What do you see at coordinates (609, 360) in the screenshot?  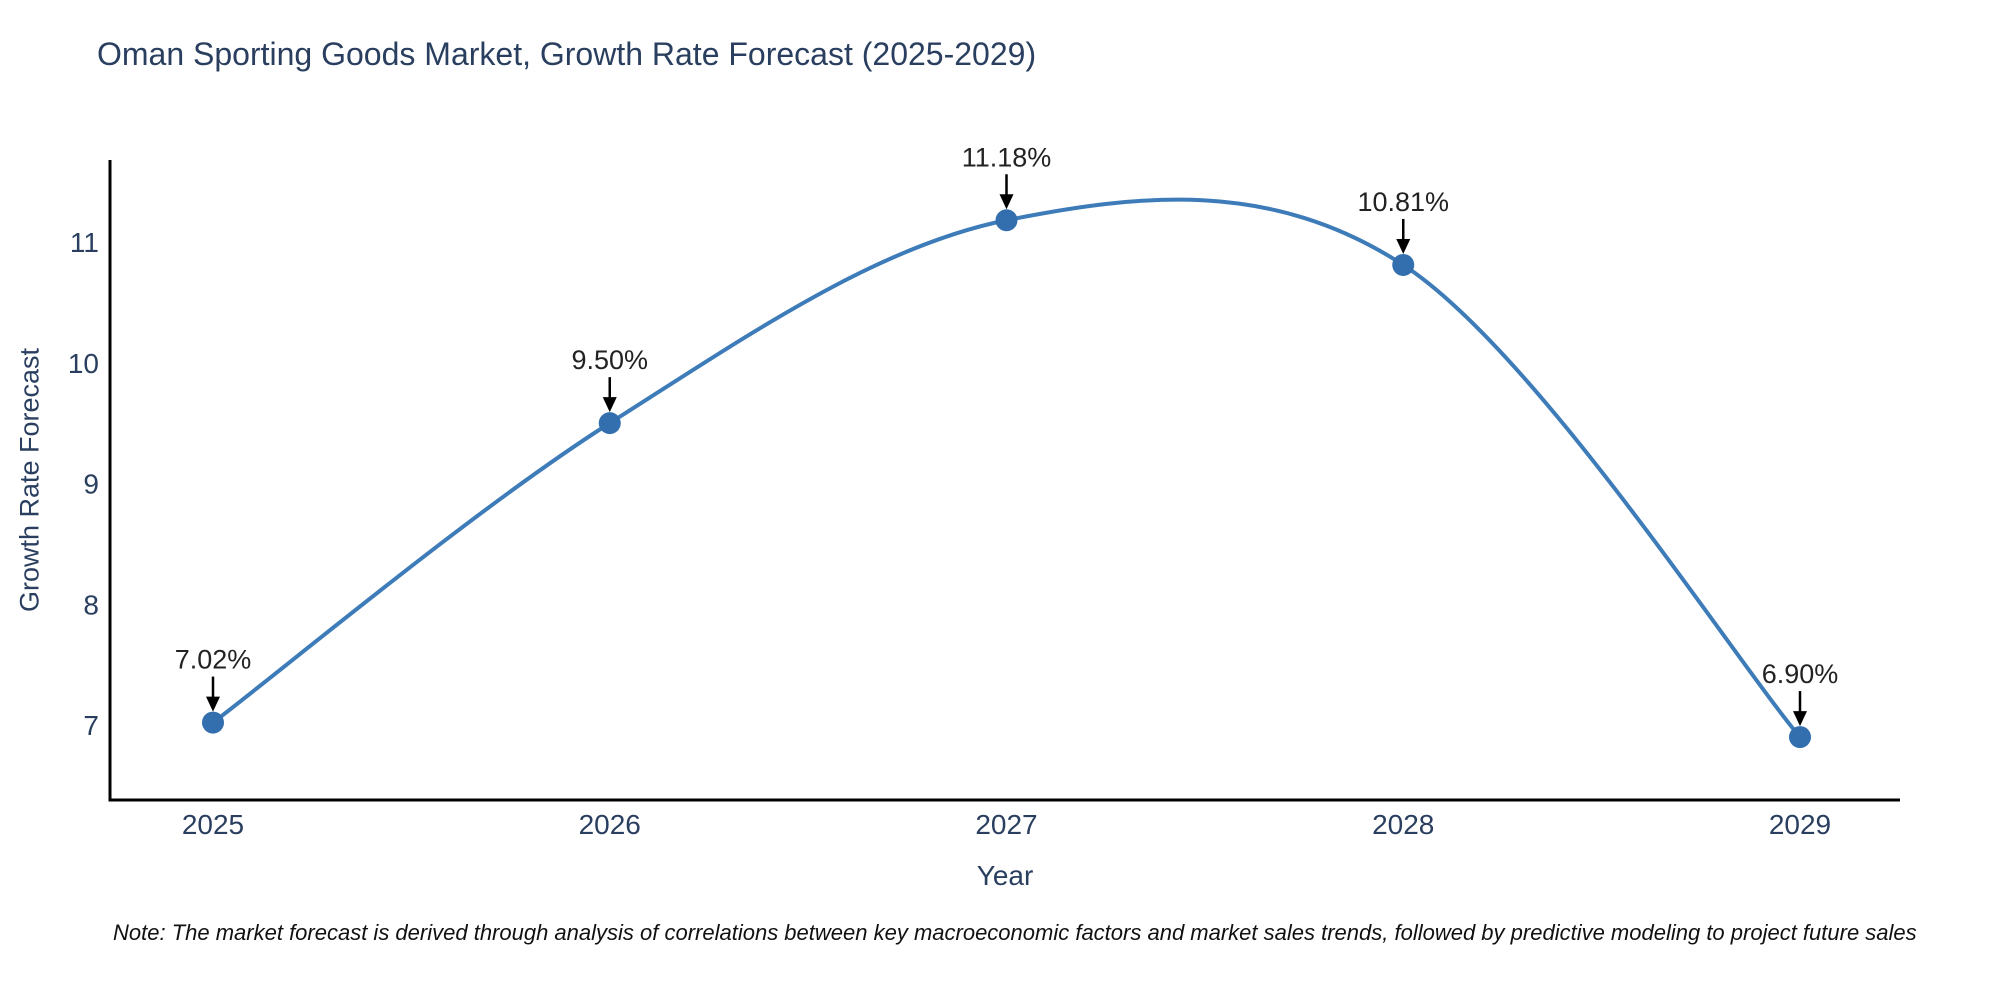 I see `data-point-label: 9.50%` at bounding box center [609, 360].